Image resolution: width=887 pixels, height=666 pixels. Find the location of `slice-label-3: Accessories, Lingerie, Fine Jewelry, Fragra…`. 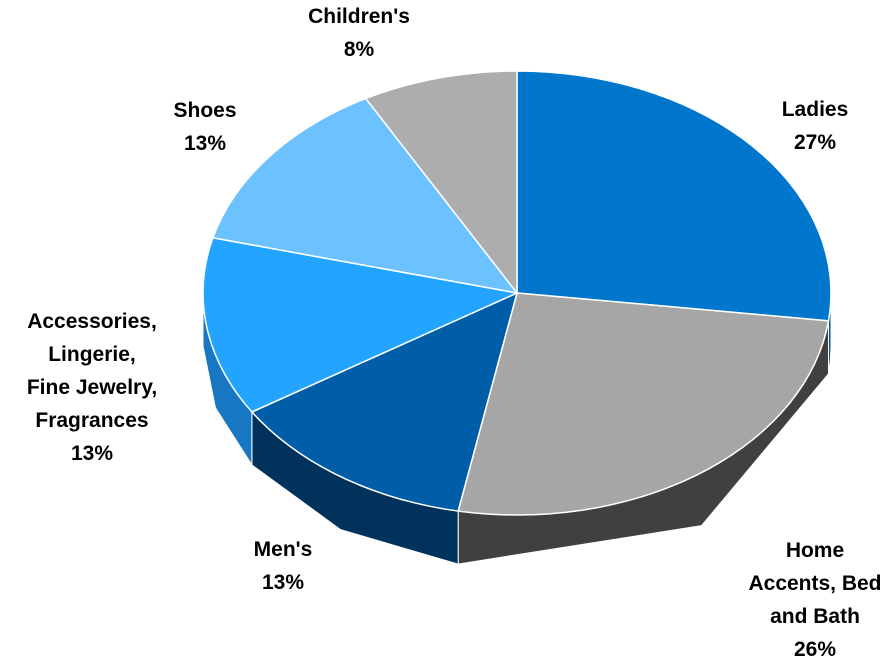

slice-label-3: Accessories, Lingerie, Fine Jewelry, Fragra… is located at coordinates (92, 387).